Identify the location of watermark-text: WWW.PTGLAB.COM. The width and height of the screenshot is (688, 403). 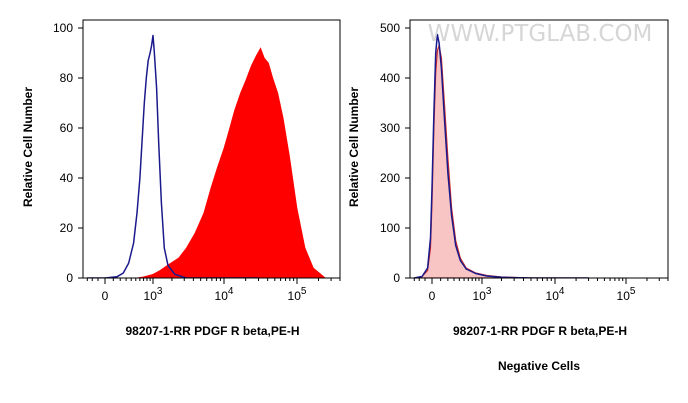
(540, 34).